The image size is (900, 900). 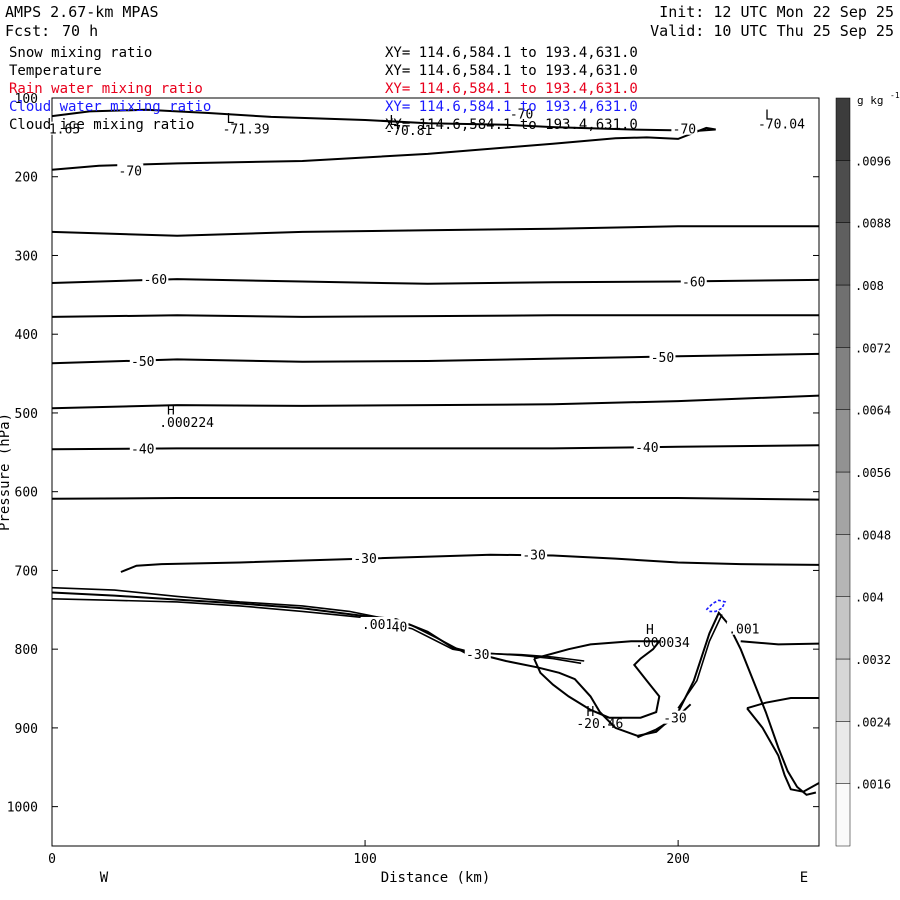 What do you see at coordinates (873, 224) in the screenshot?
I see `colorbar-label: .0088` at bounding box center [873, 224].